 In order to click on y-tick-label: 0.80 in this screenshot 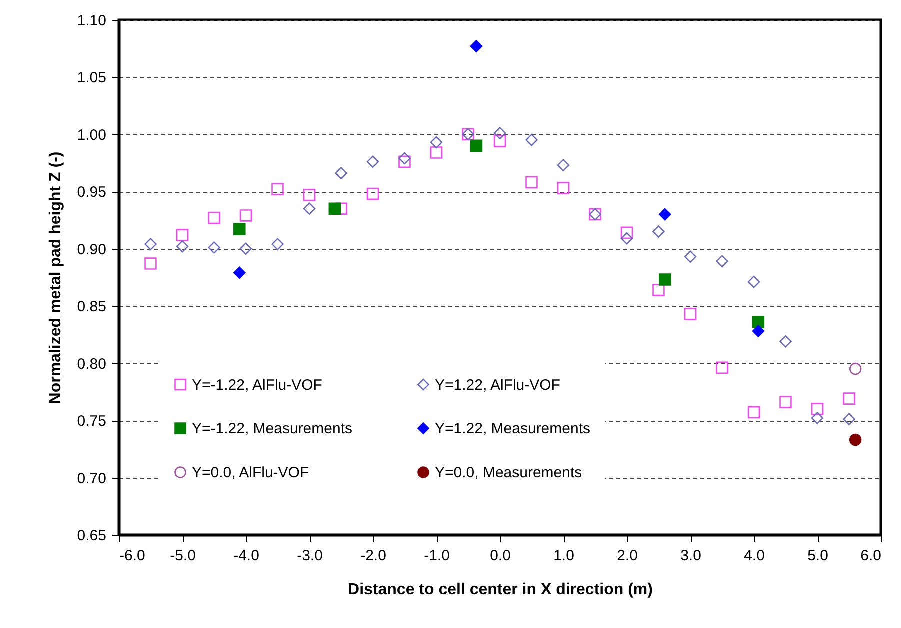, I will do `click(91, 364)`.